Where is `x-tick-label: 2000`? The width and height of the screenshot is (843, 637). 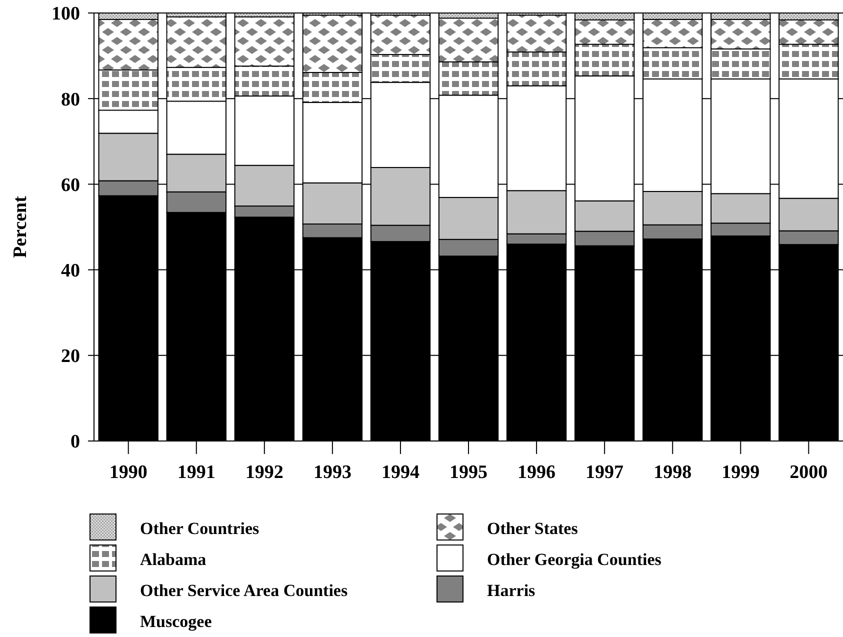
x-tick-label: 2000 is located at coordinates (809, 472).